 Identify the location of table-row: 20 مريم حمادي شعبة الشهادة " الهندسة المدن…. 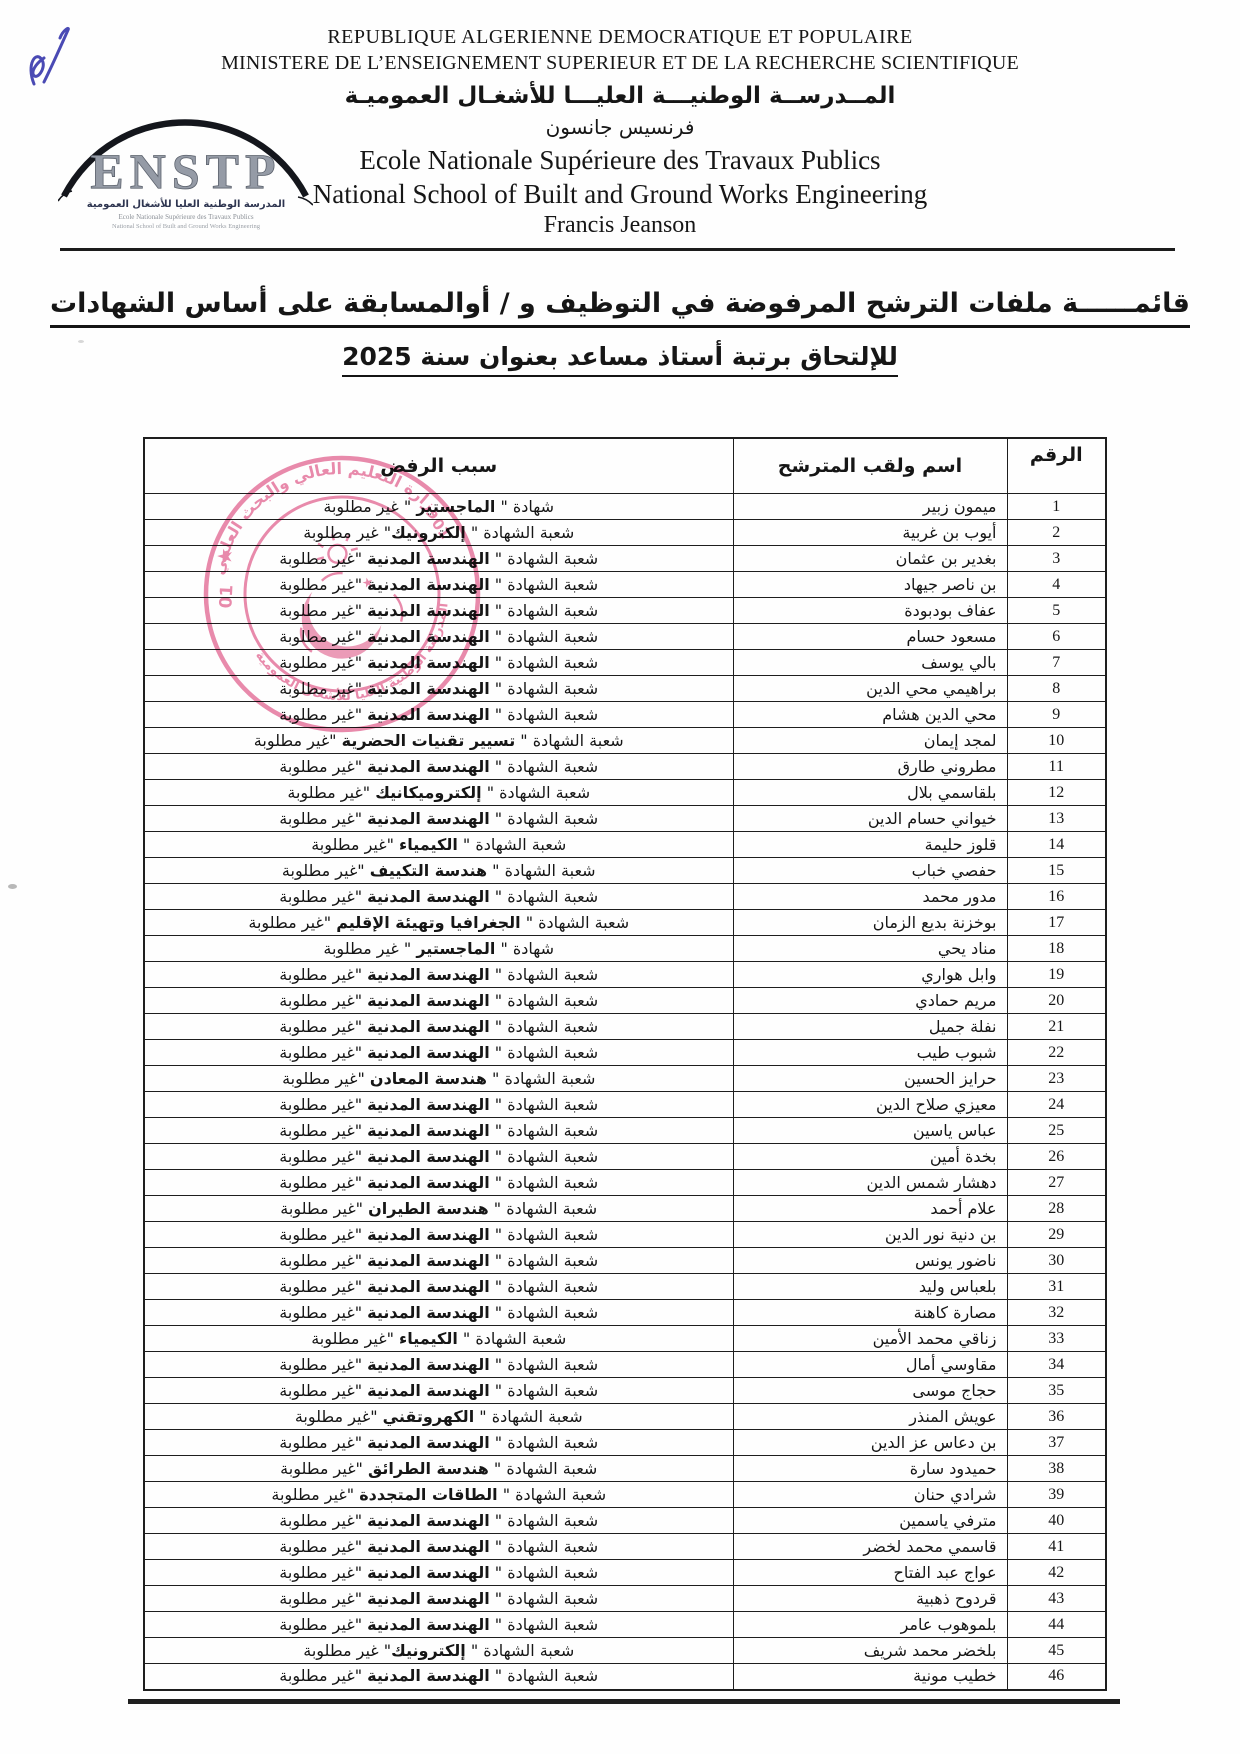
(625, 1000).